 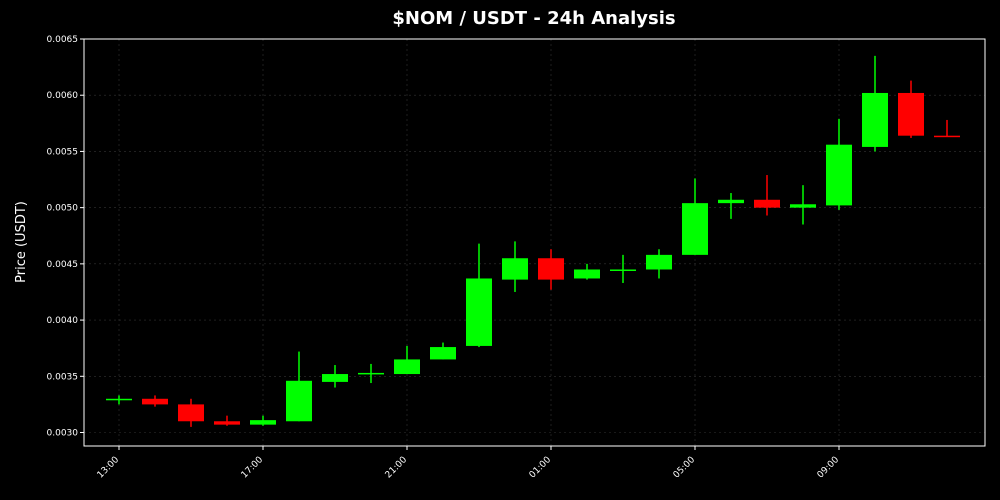 I want to click on y-tick-label: 0.0055, so click(x=63, y=152).